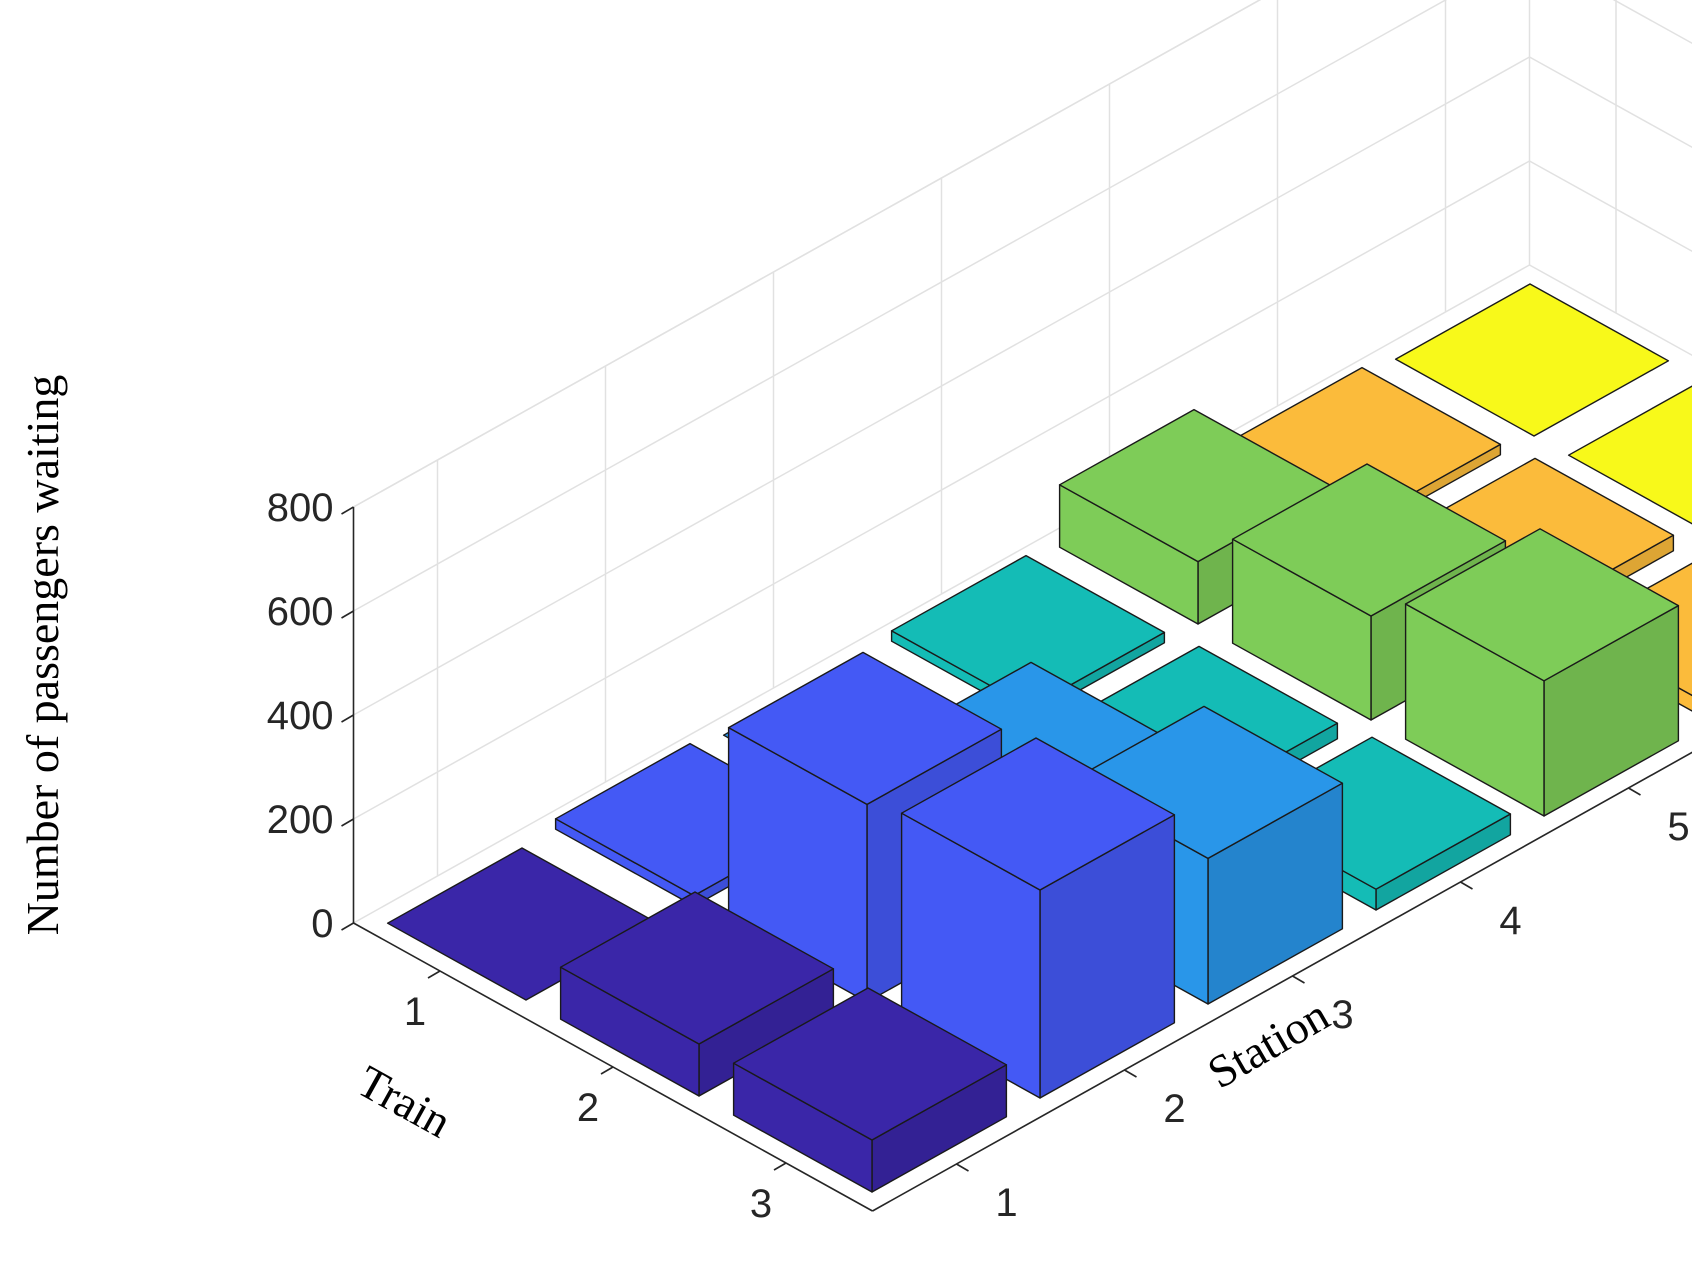 This screenshot has width=1692, height=1268. I want to click on z-axis-label: Number of passengers waiting, so click(42, 655).